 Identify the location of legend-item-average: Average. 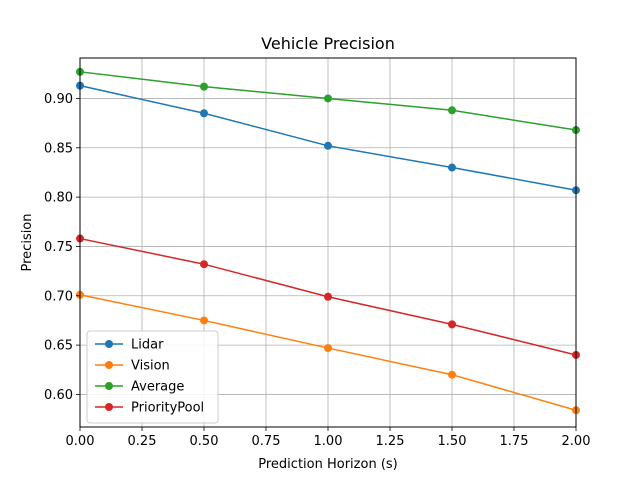
(139, 387).